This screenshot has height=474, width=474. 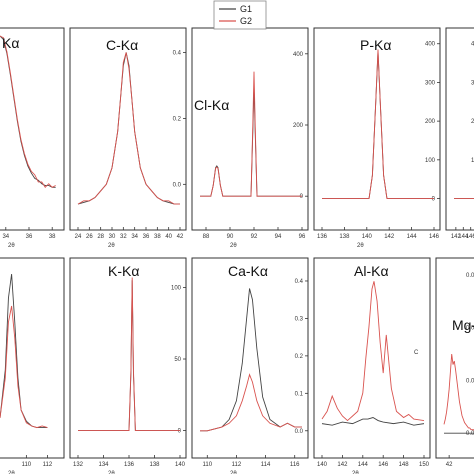 I want to click on x-tick-label: 132, so click(x=78, y=465).